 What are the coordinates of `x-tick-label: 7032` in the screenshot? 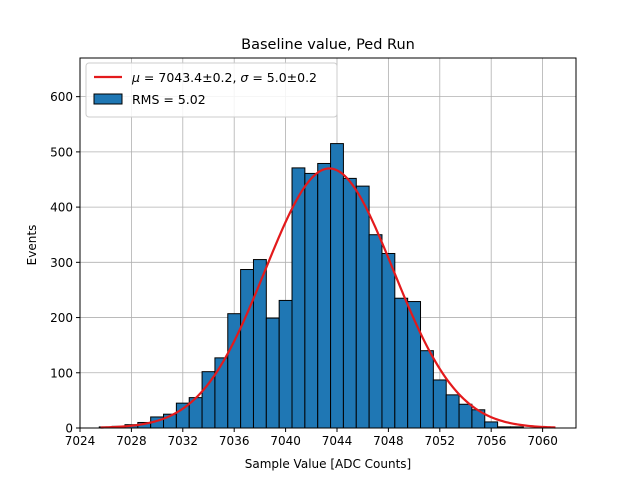 It's located at (183, 441).